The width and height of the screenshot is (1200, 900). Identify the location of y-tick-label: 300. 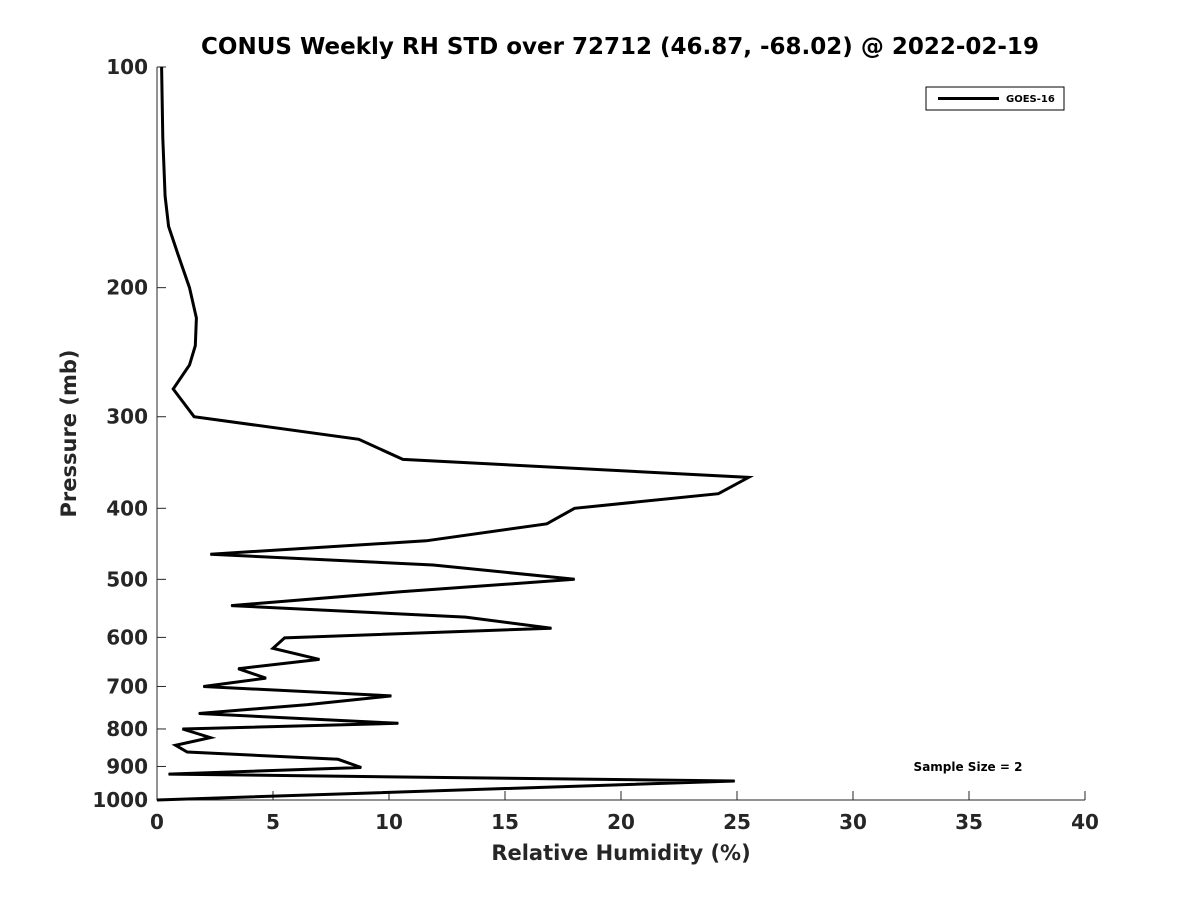
(127, 417).